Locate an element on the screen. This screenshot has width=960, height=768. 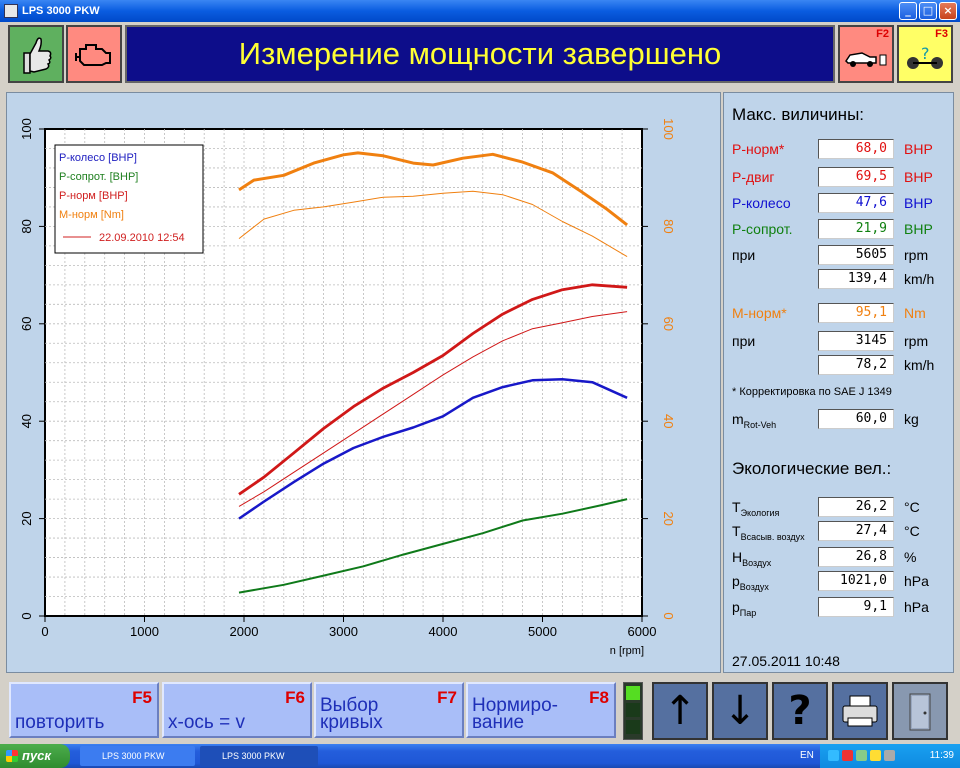
max-value-row: P-сопрот. 21,9 BHP is located at coordinates (843, 230).